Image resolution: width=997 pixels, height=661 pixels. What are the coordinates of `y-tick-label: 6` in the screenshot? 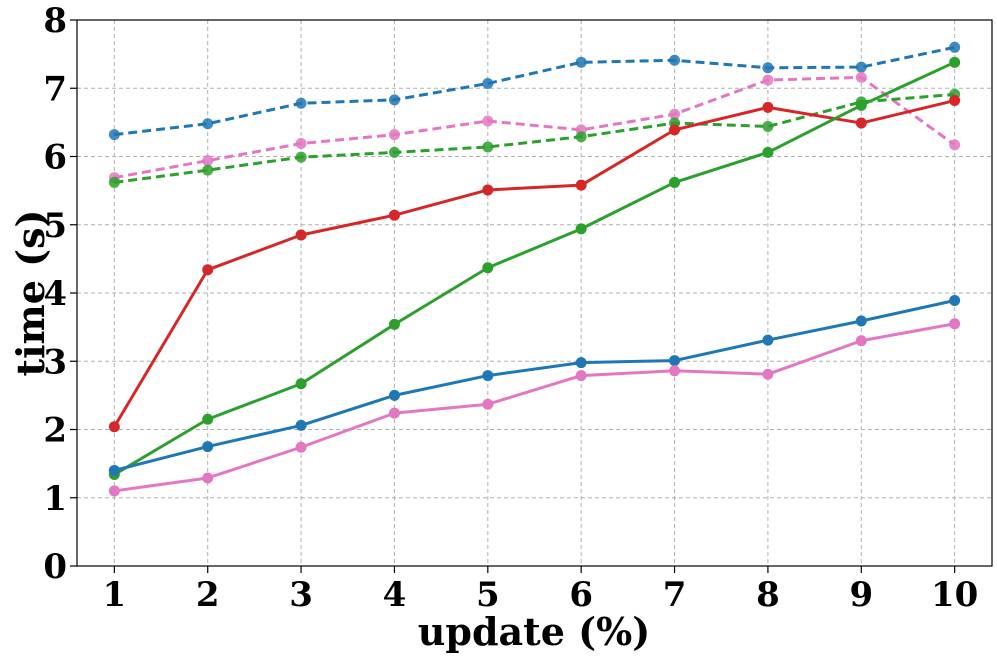 It's located at (55, 158).